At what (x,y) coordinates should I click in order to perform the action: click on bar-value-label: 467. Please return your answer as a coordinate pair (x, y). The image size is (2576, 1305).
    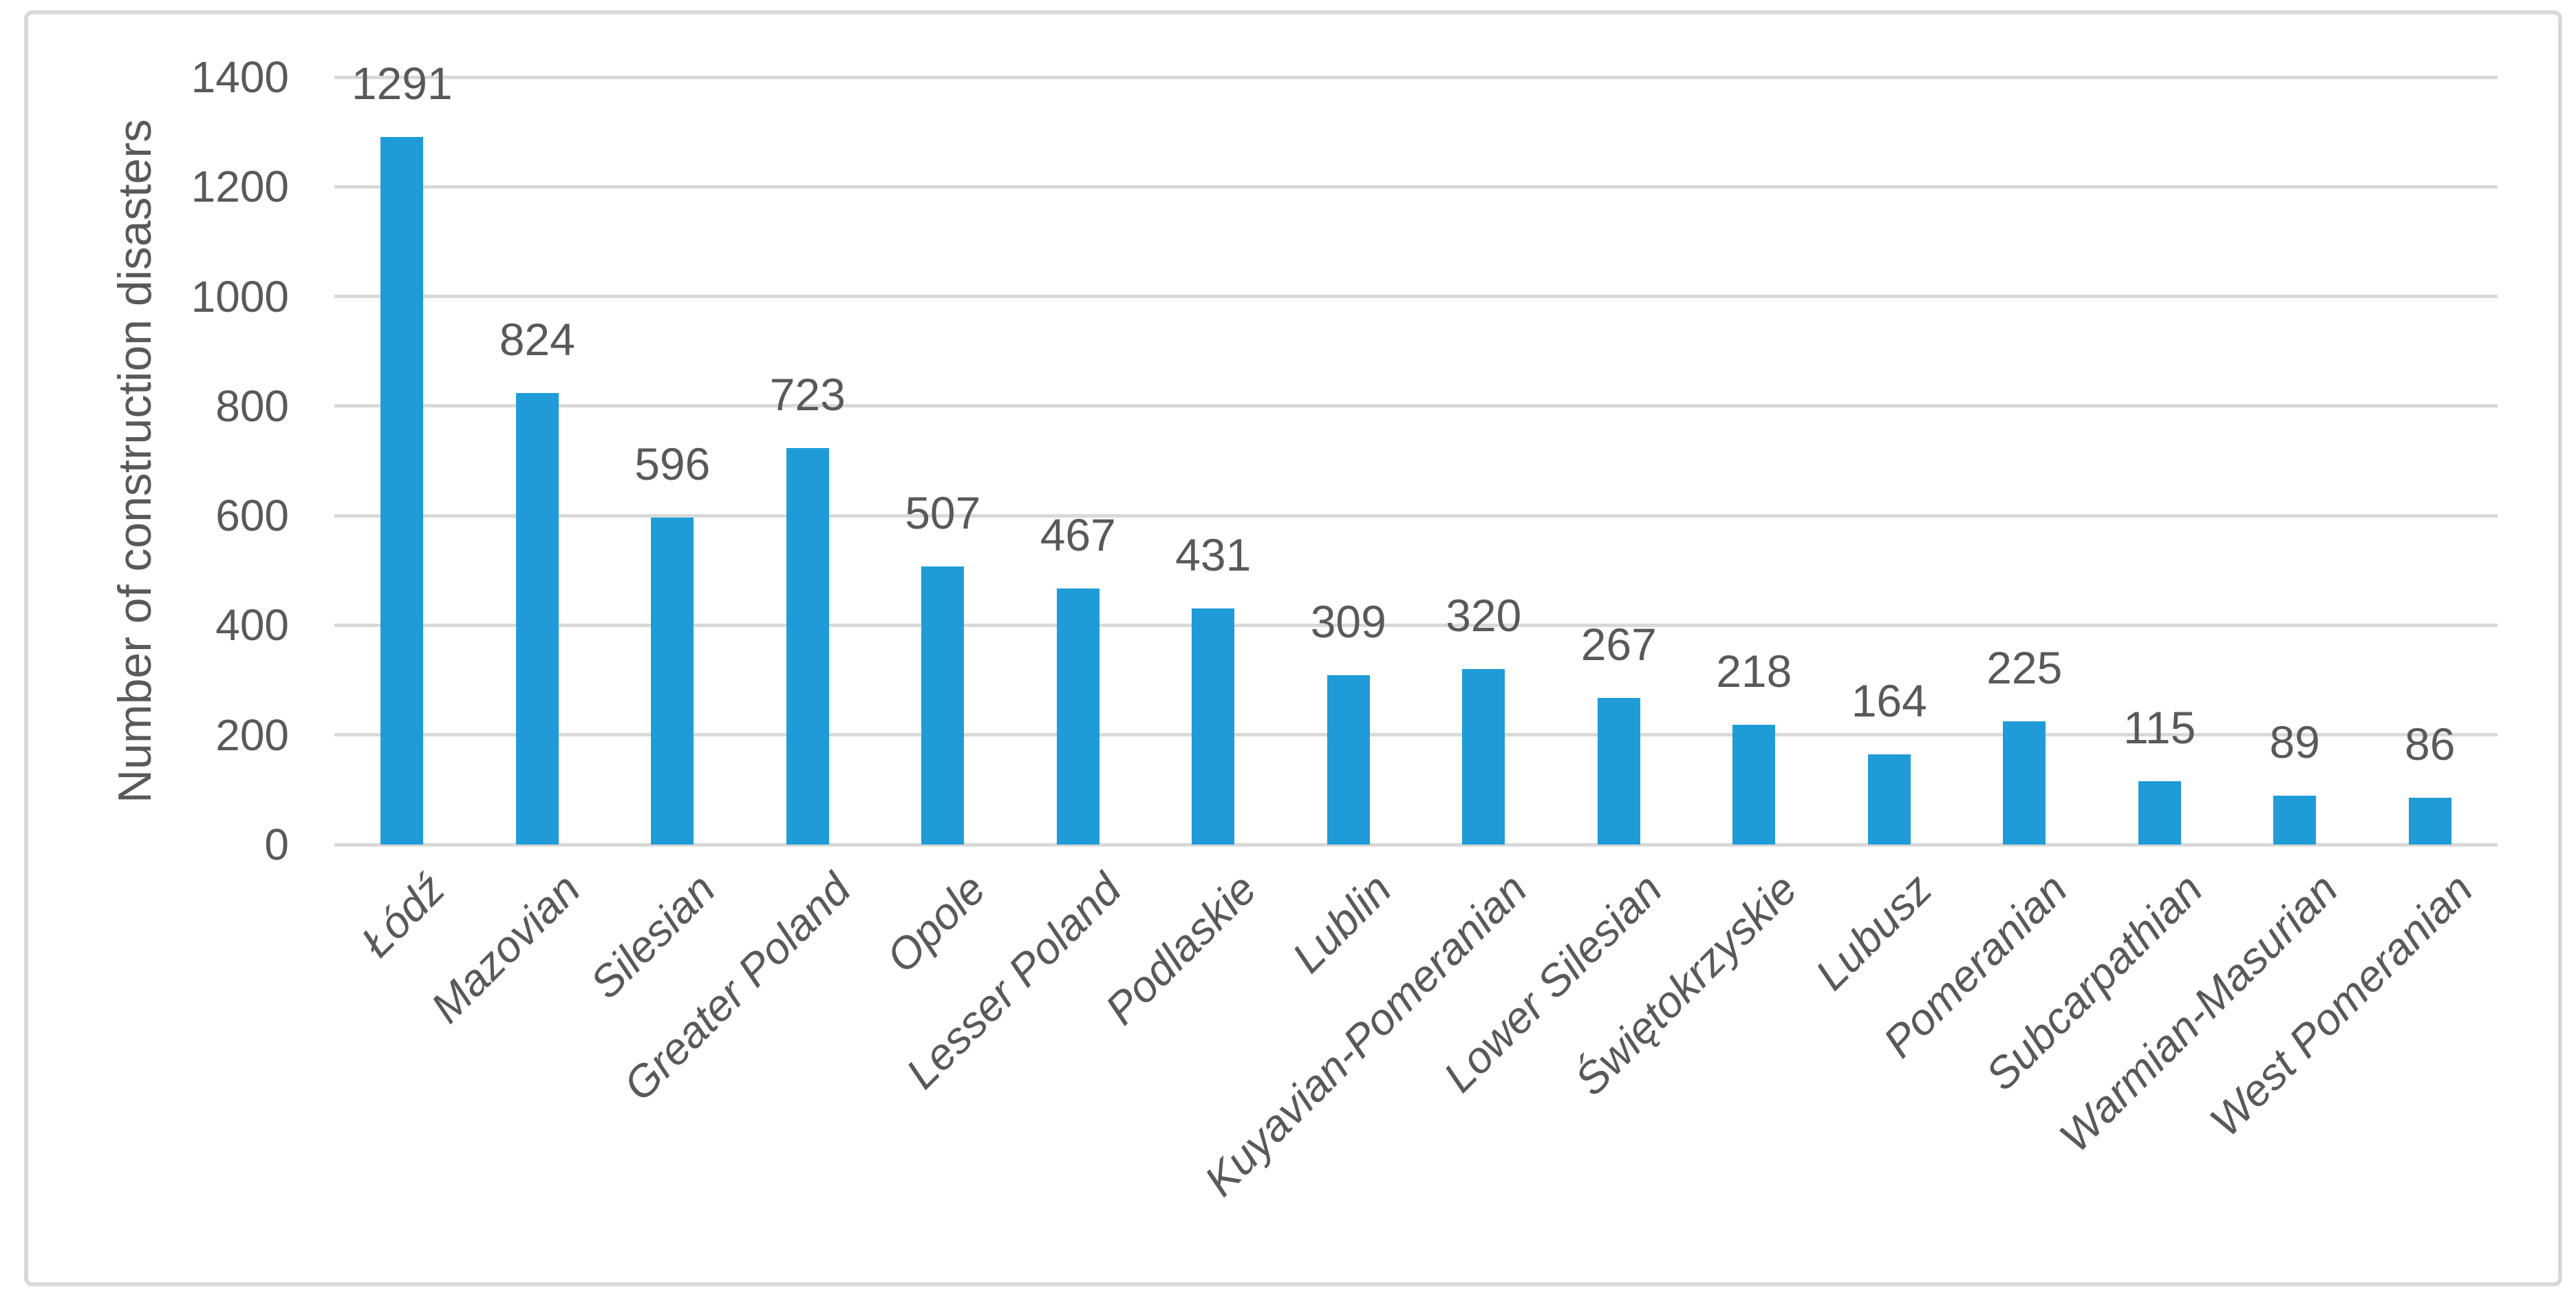
    Looking at the image, I should click on (1078, 535).